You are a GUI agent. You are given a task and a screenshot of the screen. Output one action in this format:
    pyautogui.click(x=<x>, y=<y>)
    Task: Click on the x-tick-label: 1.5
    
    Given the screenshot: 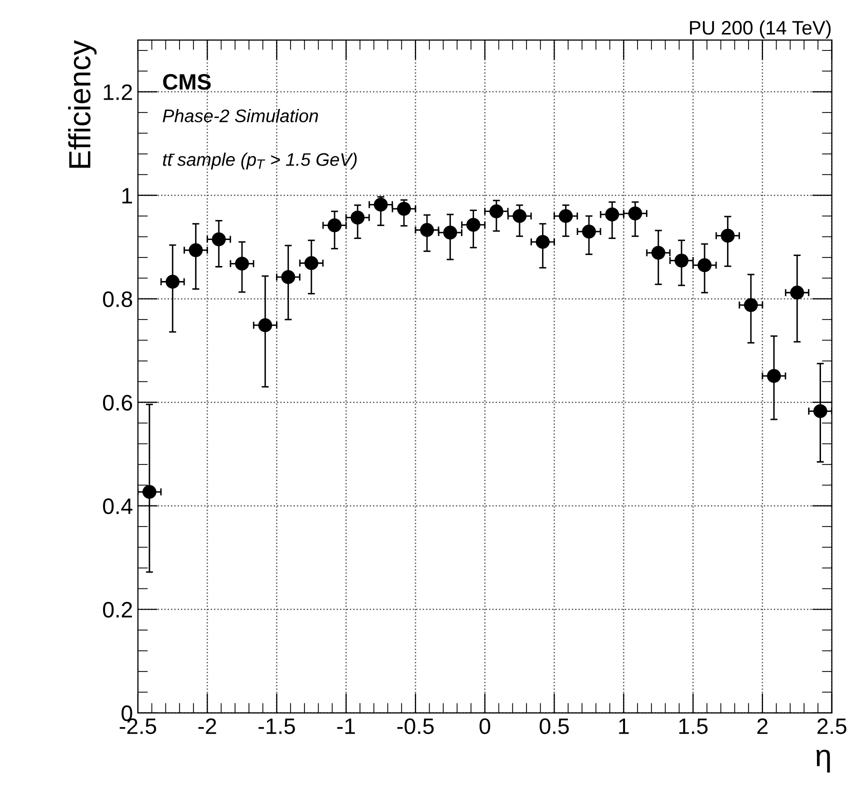 What is the action you would take?
    pyautogui.click(x=693, y=726)
    